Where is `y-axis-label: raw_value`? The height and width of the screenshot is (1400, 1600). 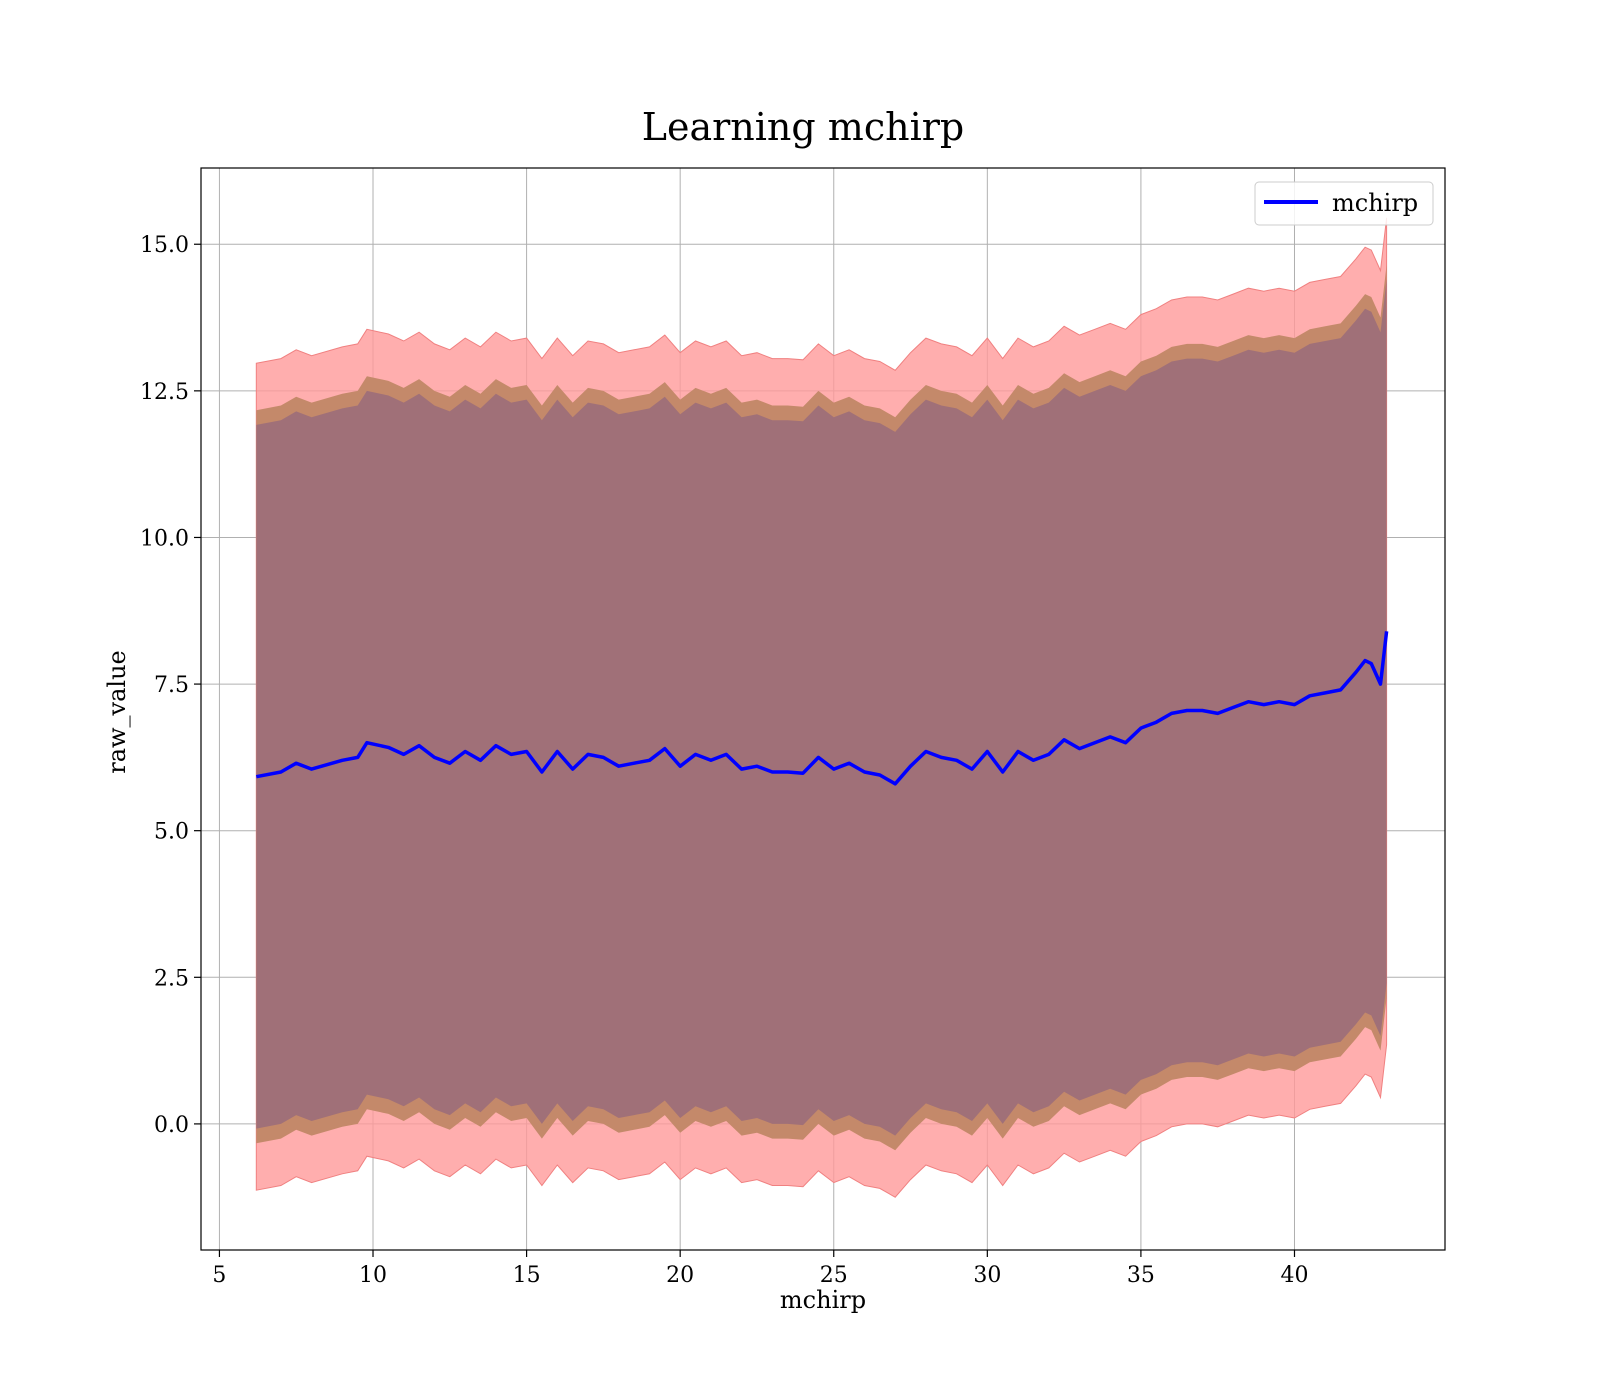
y-axis-label: raw_value is located at coordinates (117, 712).